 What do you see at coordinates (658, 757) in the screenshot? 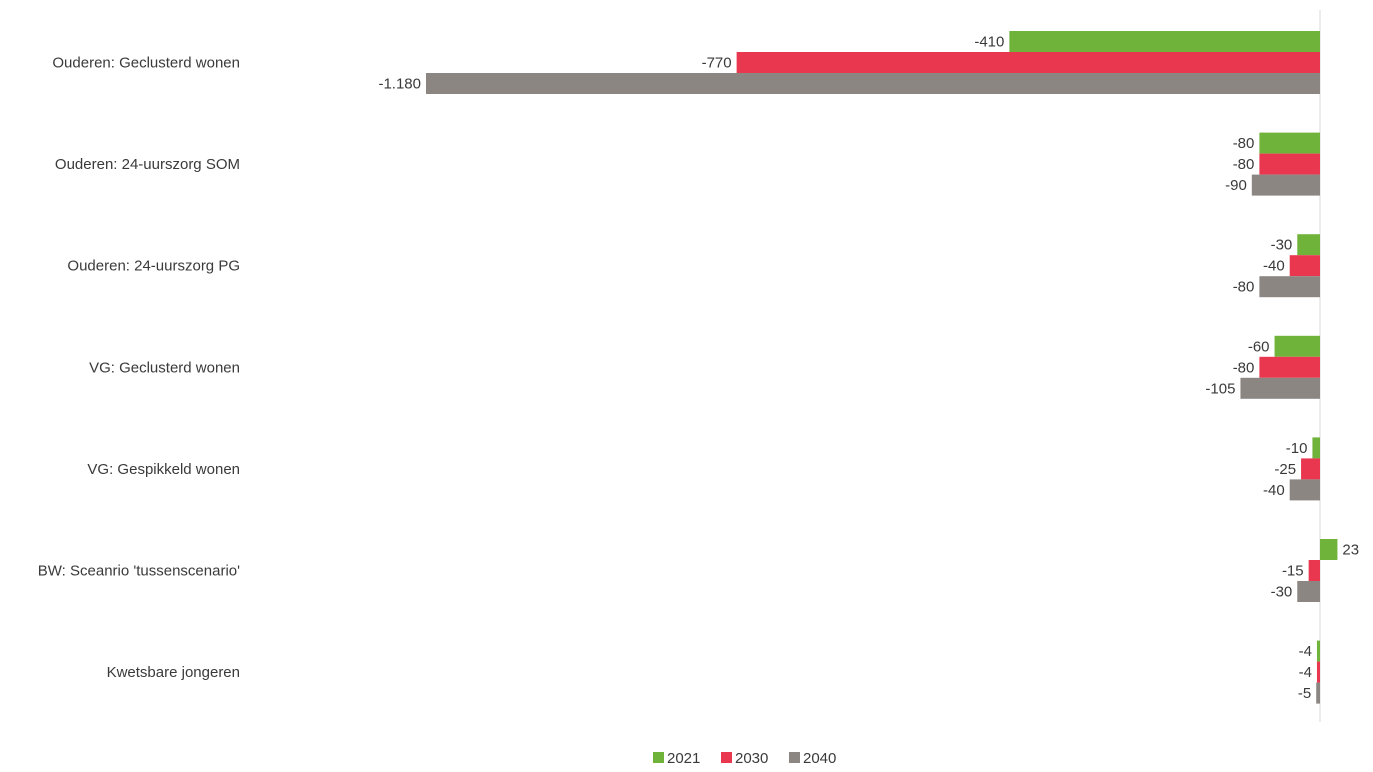
I see `legend-swatch-2021` at bounding box center [658, 757].